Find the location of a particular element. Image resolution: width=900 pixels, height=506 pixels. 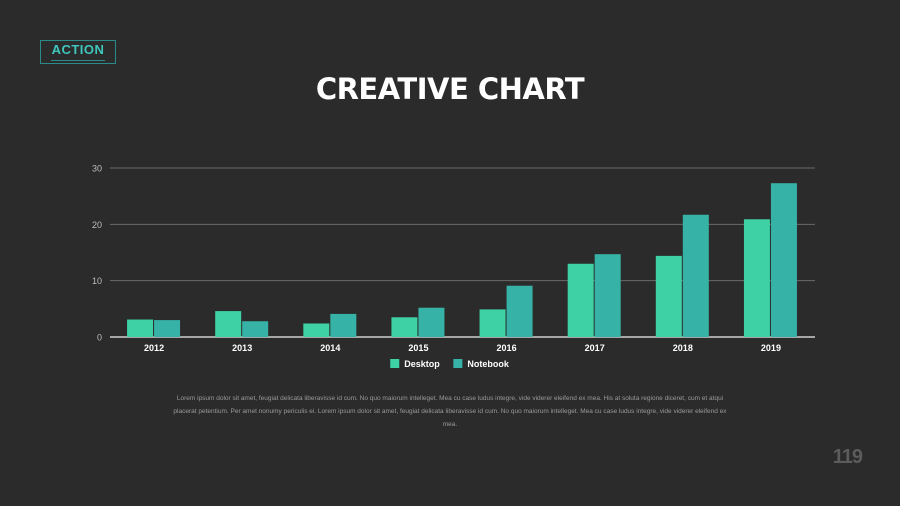

logo: ACTION is located at coordinates (78, 52).